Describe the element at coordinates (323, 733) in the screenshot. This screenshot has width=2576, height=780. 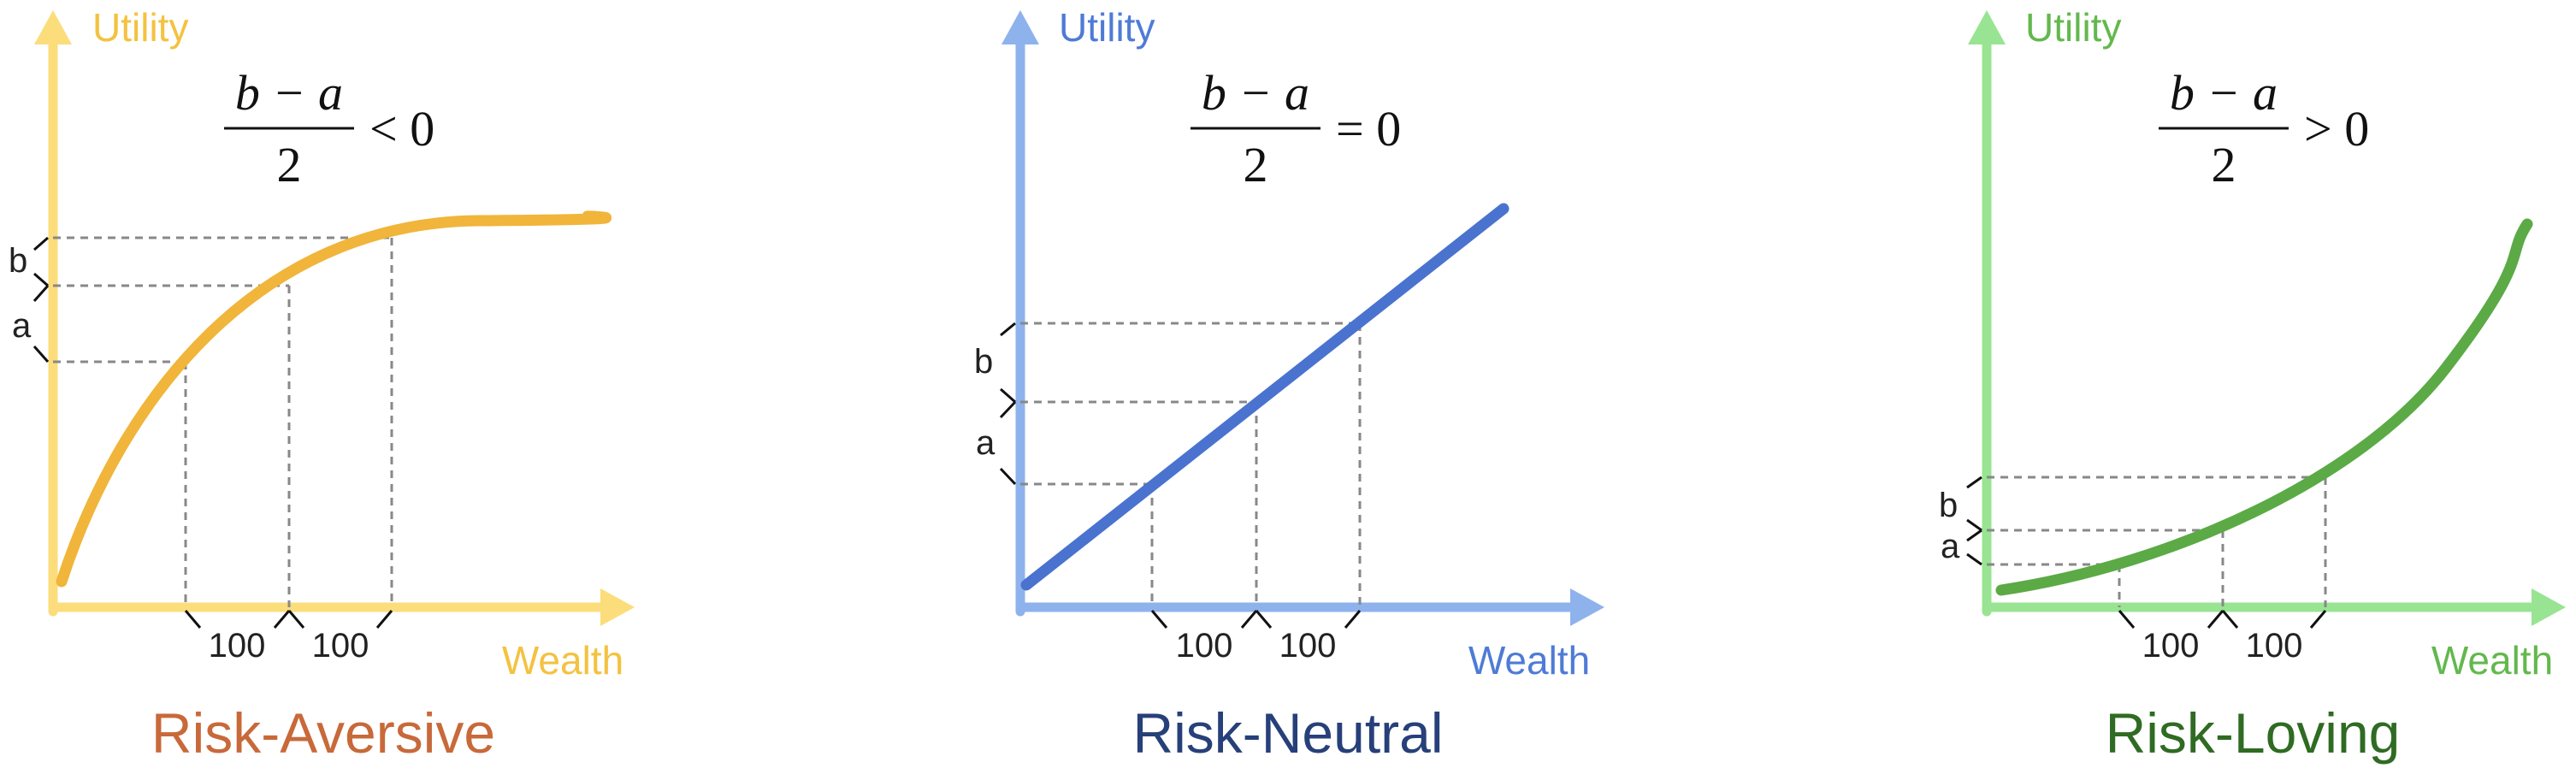
I see `panel-title: Risk-Aversive` at that location.